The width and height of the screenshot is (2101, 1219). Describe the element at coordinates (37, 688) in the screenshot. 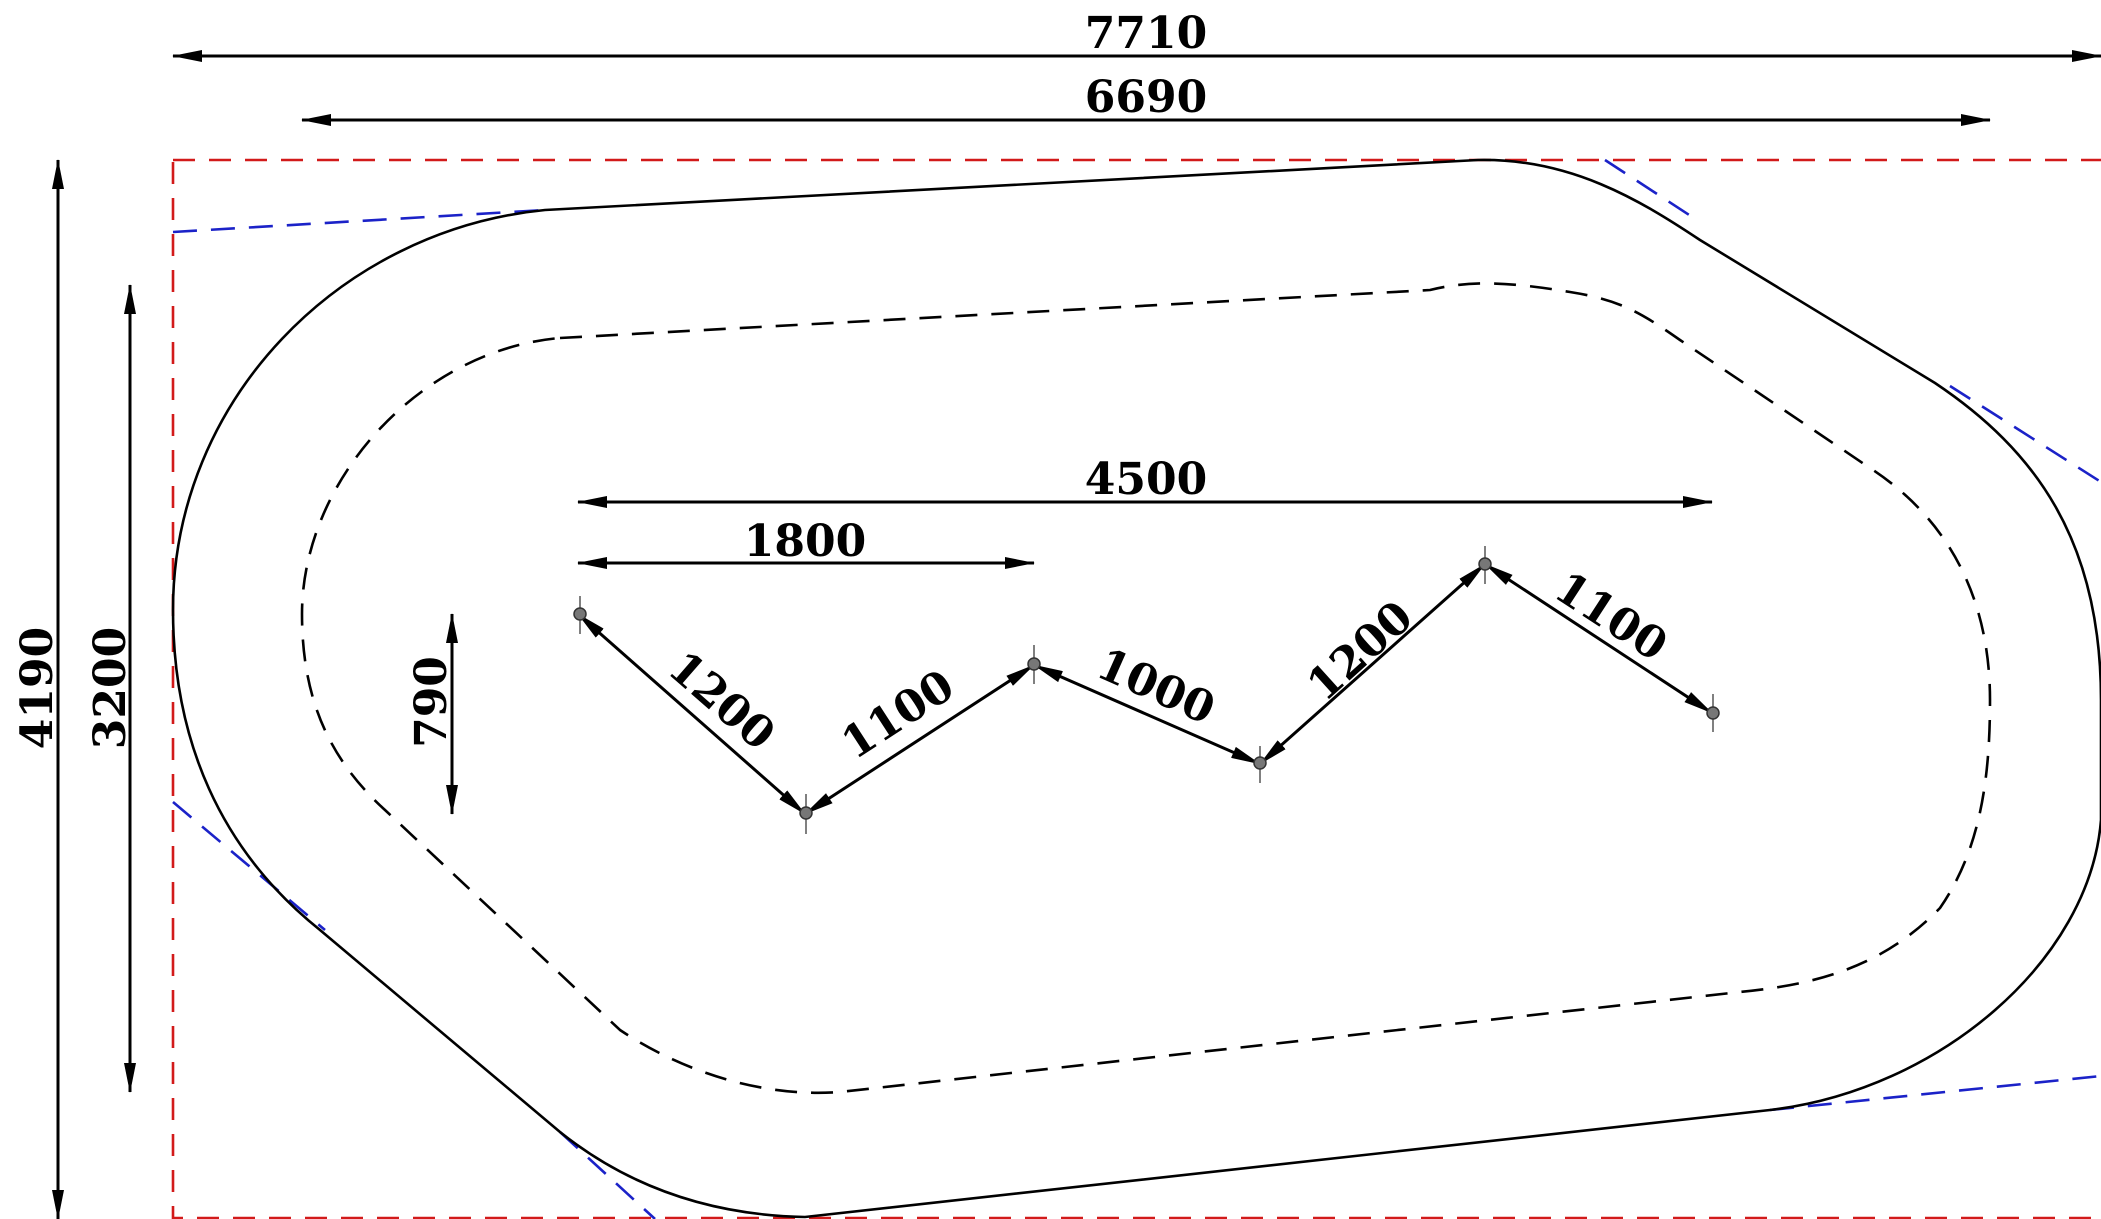

I see `dim-label-overall-height: 4190` at that location.